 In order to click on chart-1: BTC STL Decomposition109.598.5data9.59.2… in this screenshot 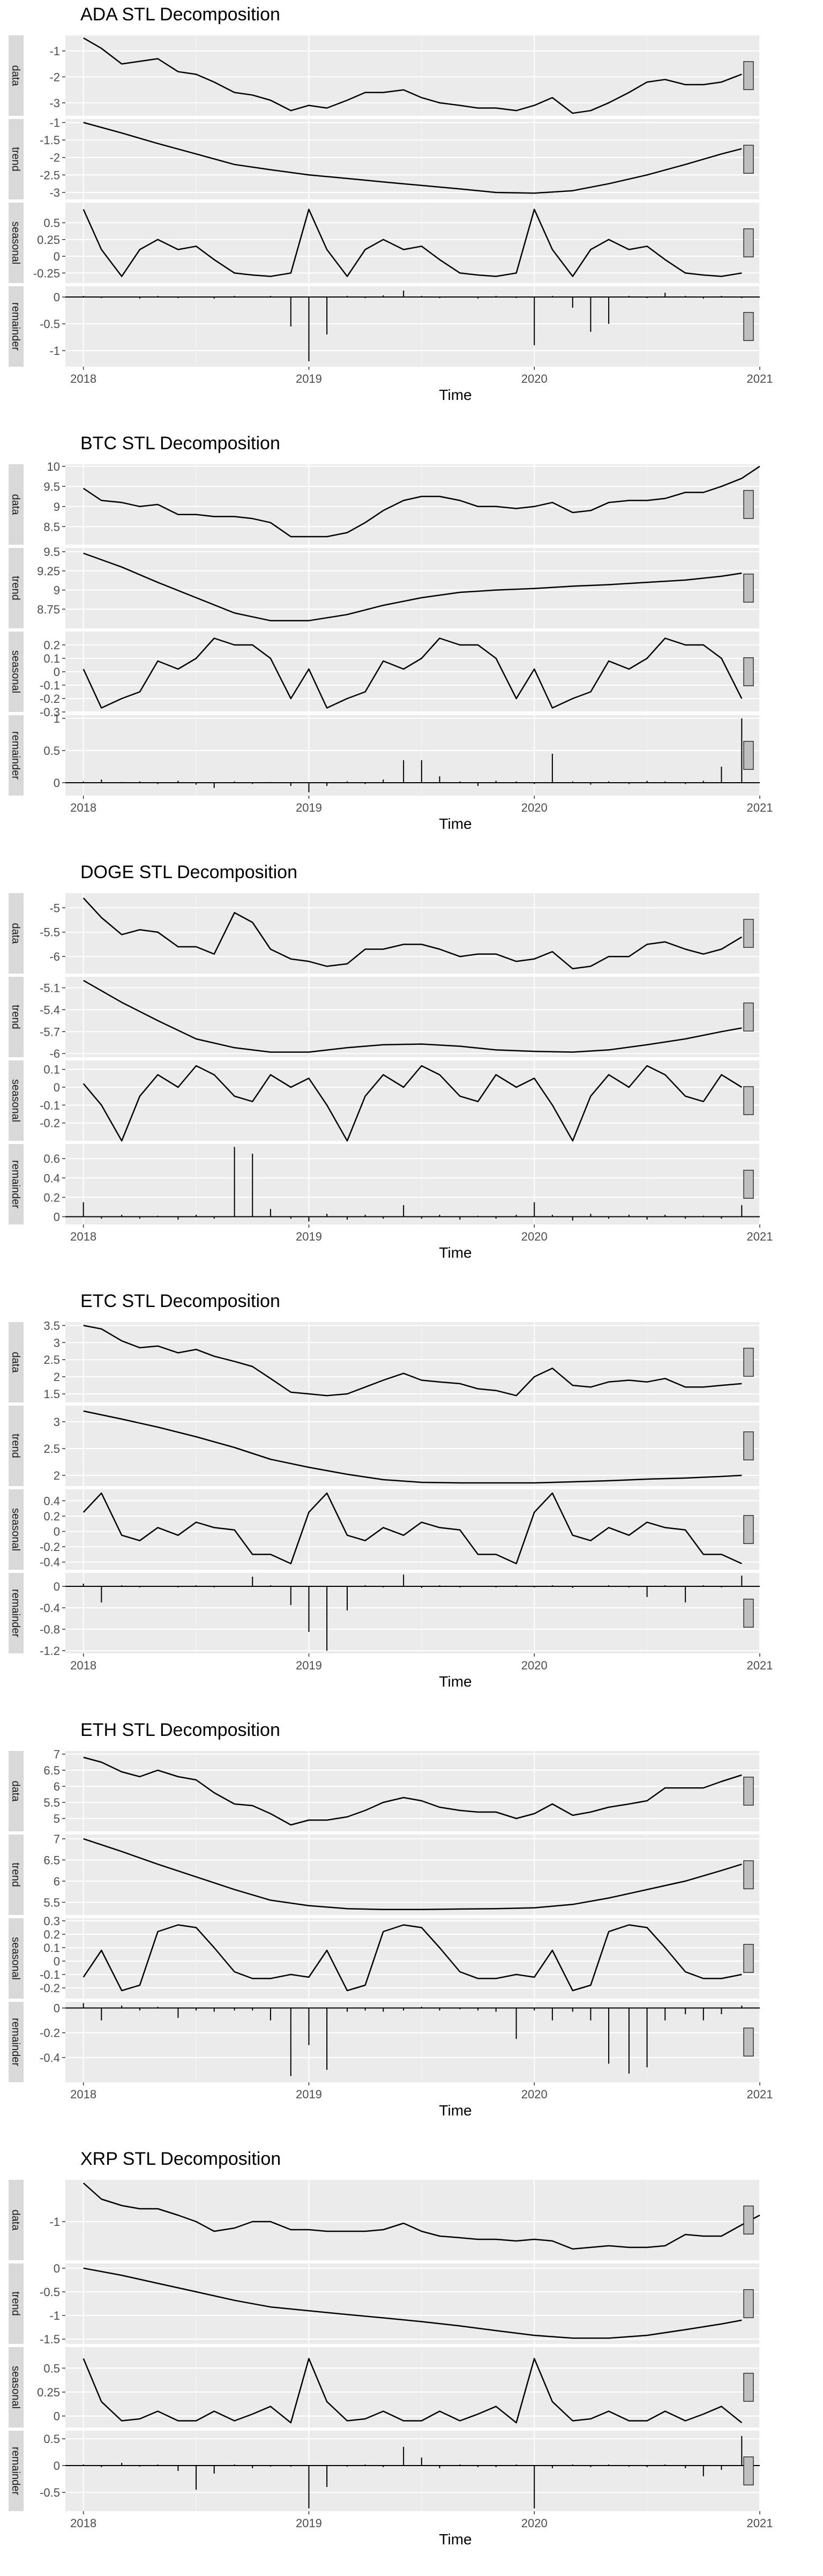, I will do `click(391, 632)`.